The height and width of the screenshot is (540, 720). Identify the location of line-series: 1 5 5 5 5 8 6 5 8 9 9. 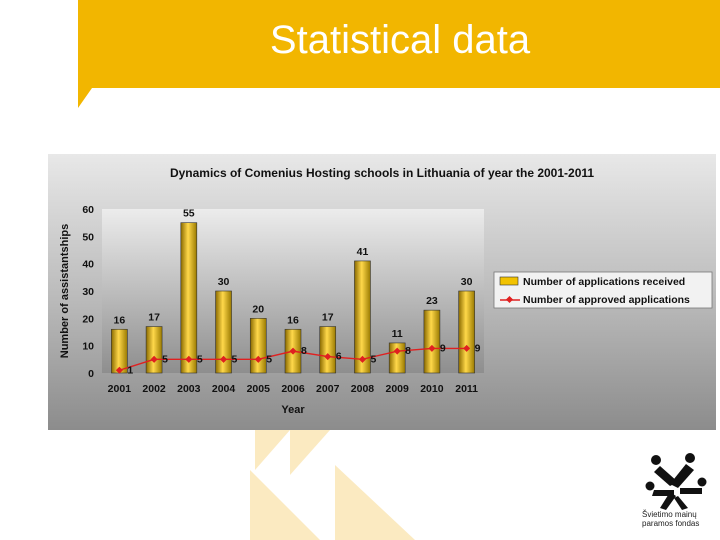
(298, 359).